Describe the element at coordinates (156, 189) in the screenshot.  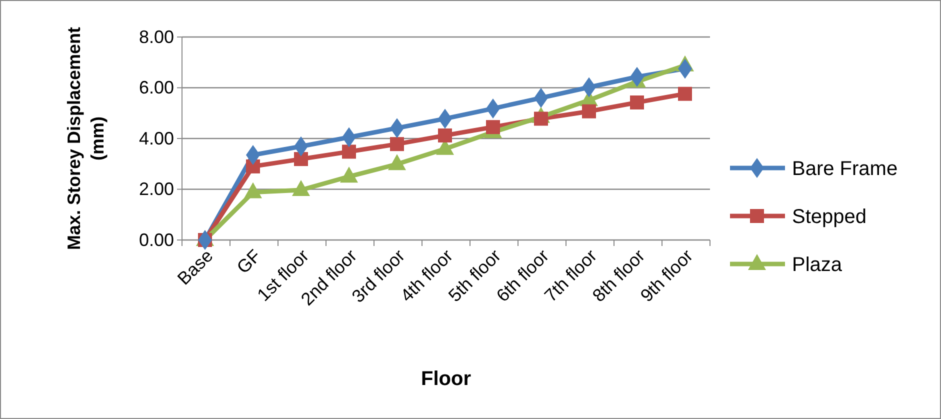
I see `y-tick-label: 2.00` at that location.